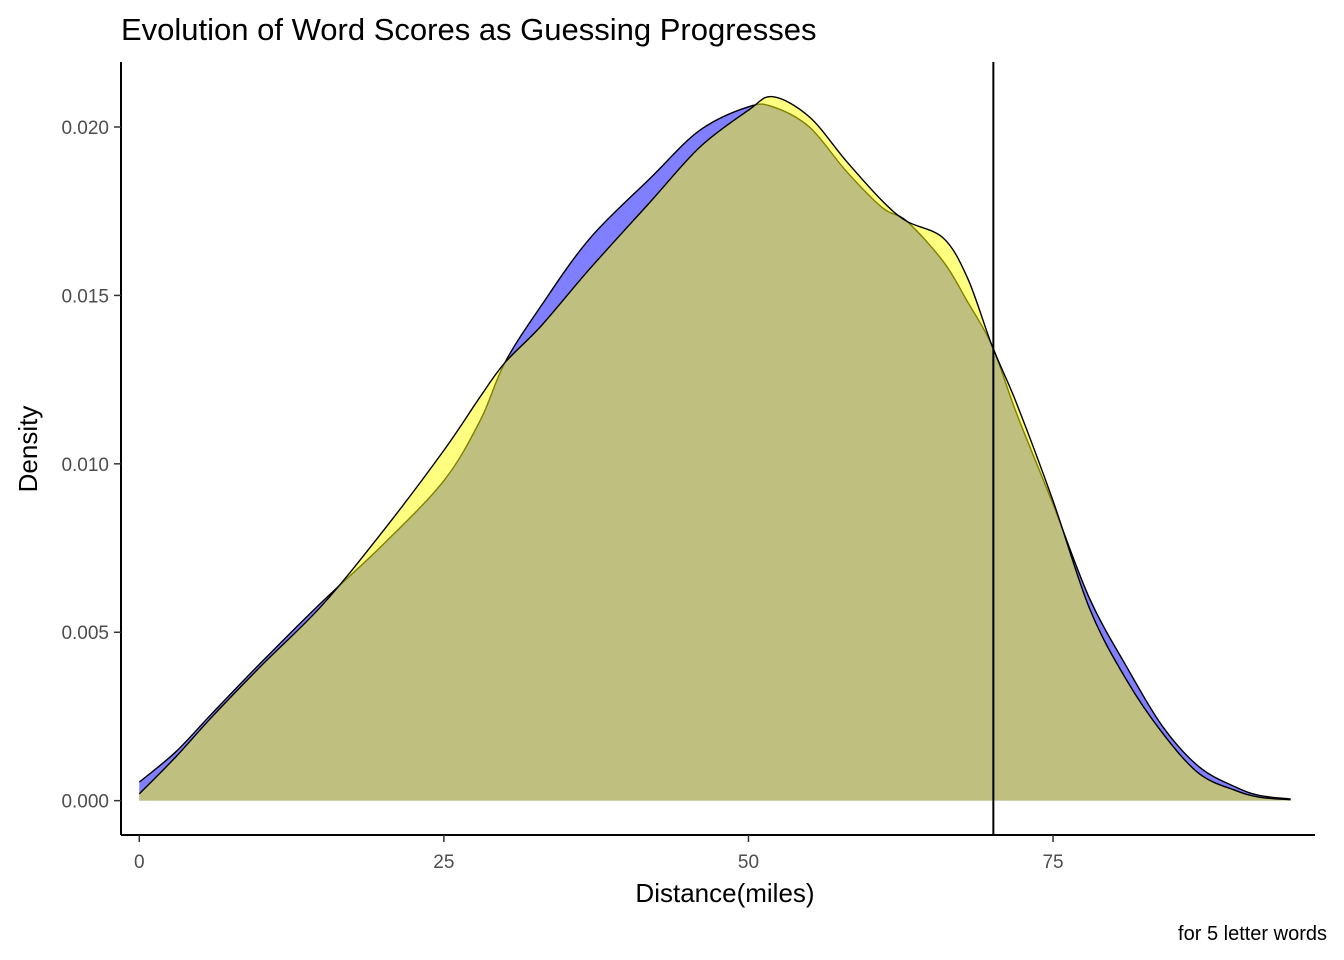  Describe the element at coordinates (85, 465) in the screenshot. I see `y-tick-label: 0.010` at that location.